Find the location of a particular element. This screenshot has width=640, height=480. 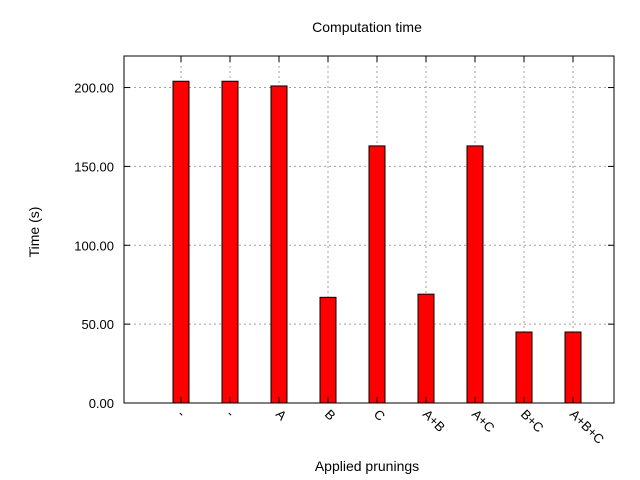

y-tick-label: 150.00 is located at coordinates (94, 166).